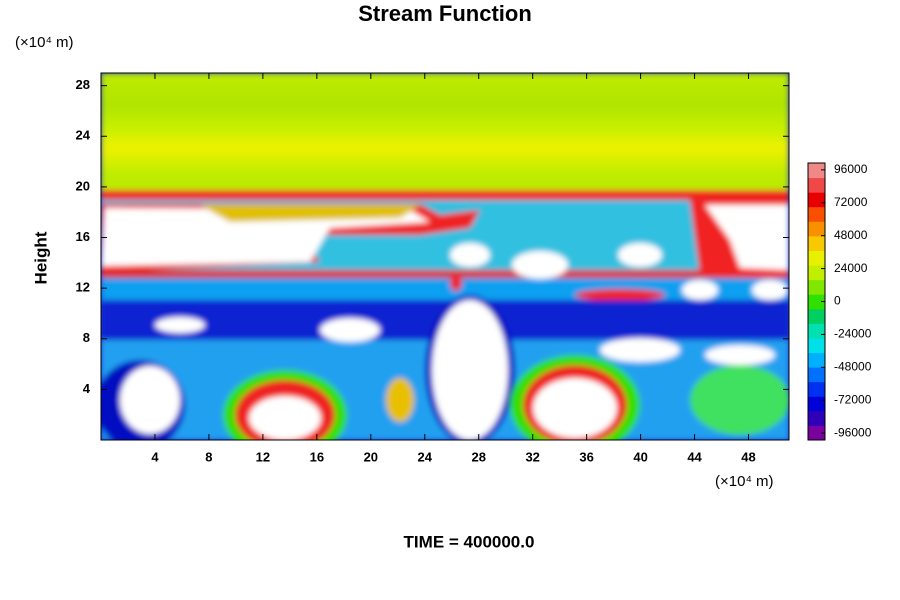 This screenshot has height=600, width=900. Describe the element at coordinates (694, 456) in the screenshot. I see `x-tick-label: 44` at that location.